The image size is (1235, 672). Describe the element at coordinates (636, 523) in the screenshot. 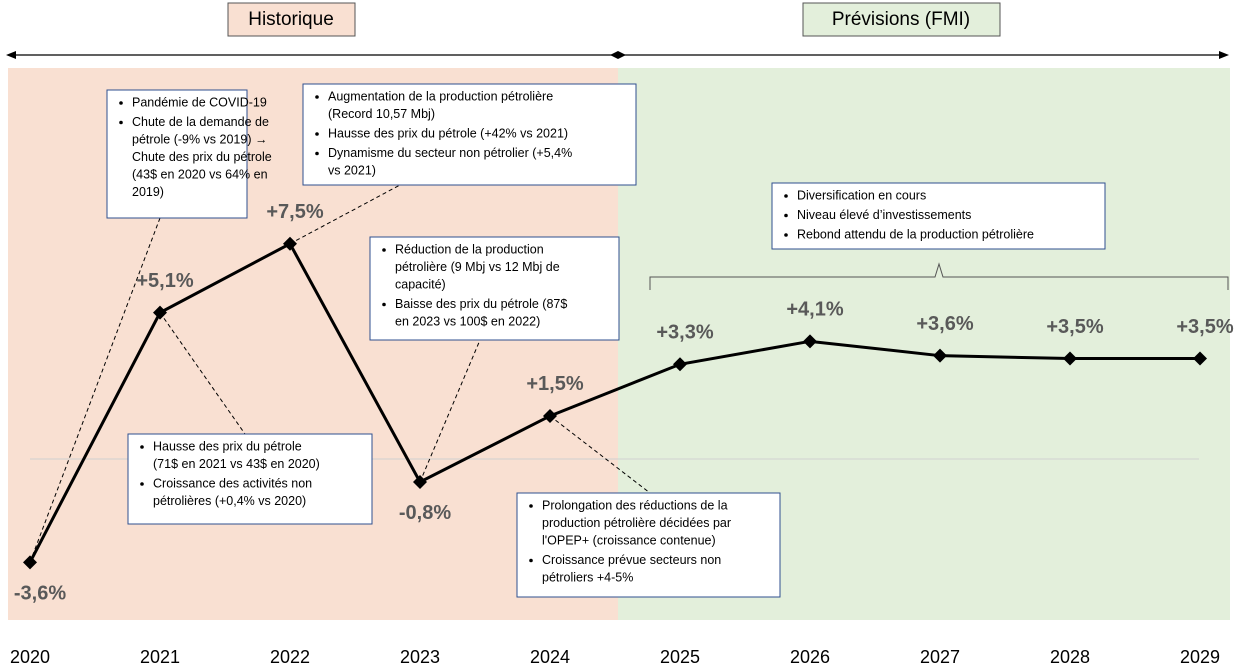

I see `annotation-text: production pétrolière décidées par` at that location.